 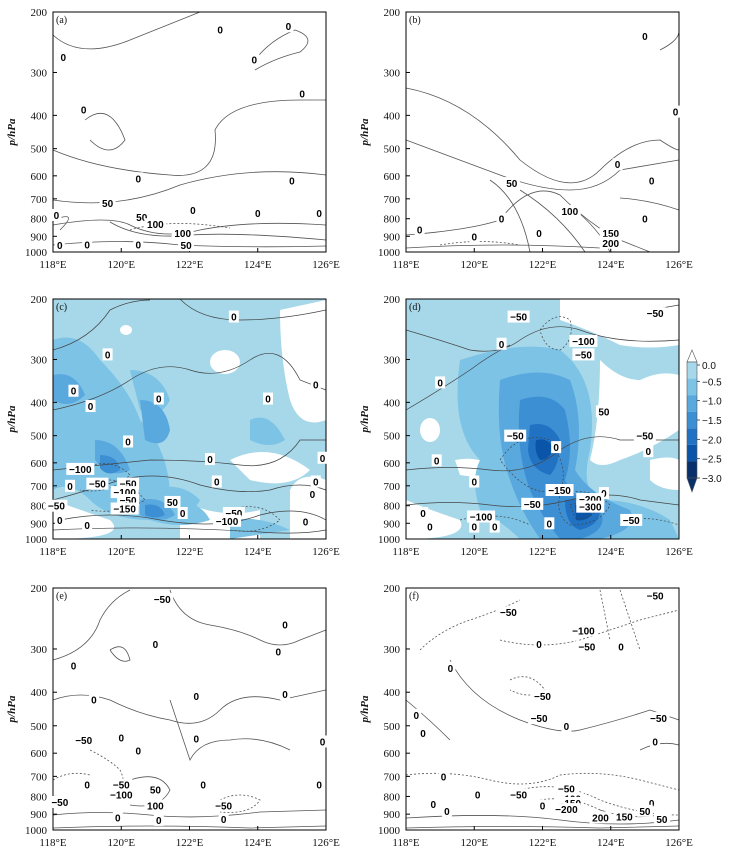 I want to click on colorbar-tick-label: −1.0, so click(x=712, y=402).